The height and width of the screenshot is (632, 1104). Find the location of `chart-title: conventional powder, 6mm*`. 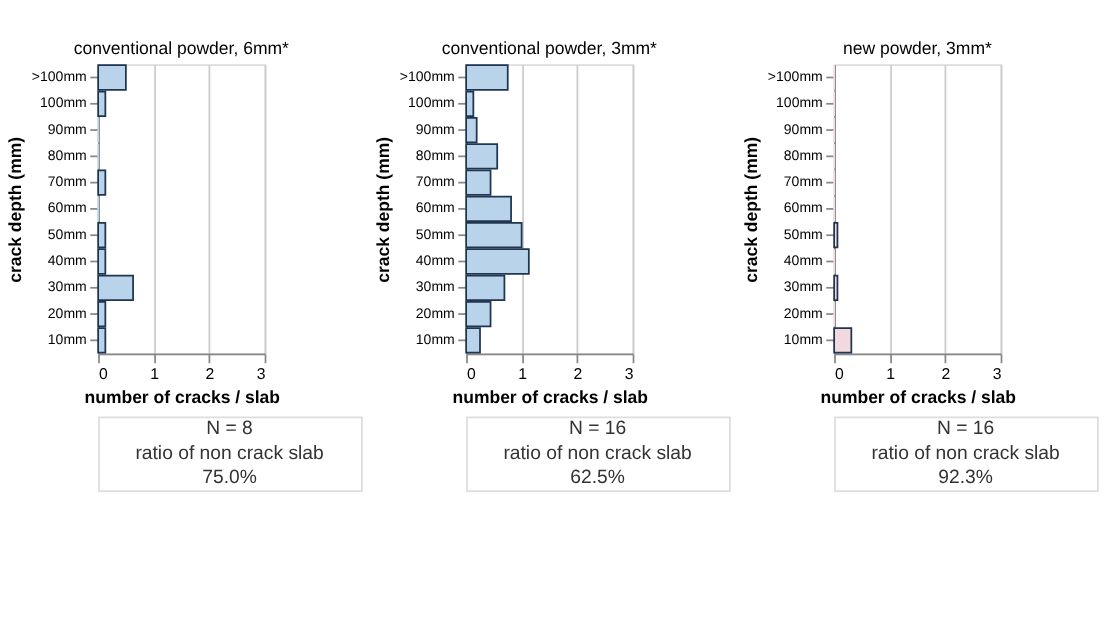

chart-title: conventional powder, 6mm* is located at coordinates (182, 47).